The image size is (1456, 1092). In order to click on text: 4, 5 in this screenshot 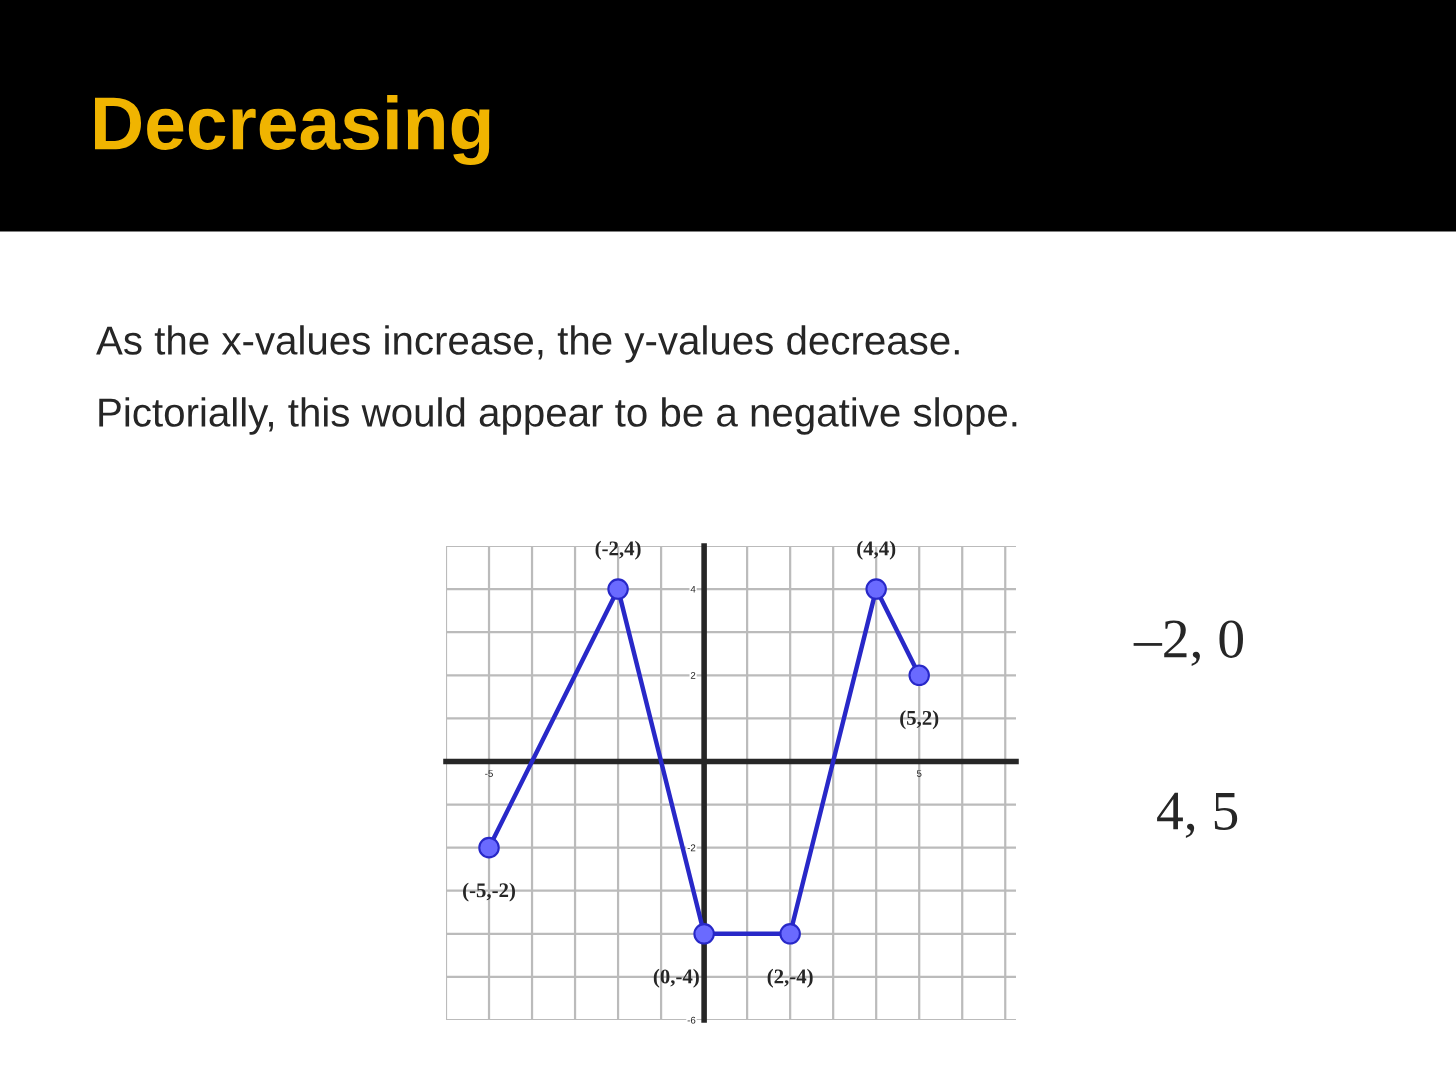, I will do `click(1197, 815)`.